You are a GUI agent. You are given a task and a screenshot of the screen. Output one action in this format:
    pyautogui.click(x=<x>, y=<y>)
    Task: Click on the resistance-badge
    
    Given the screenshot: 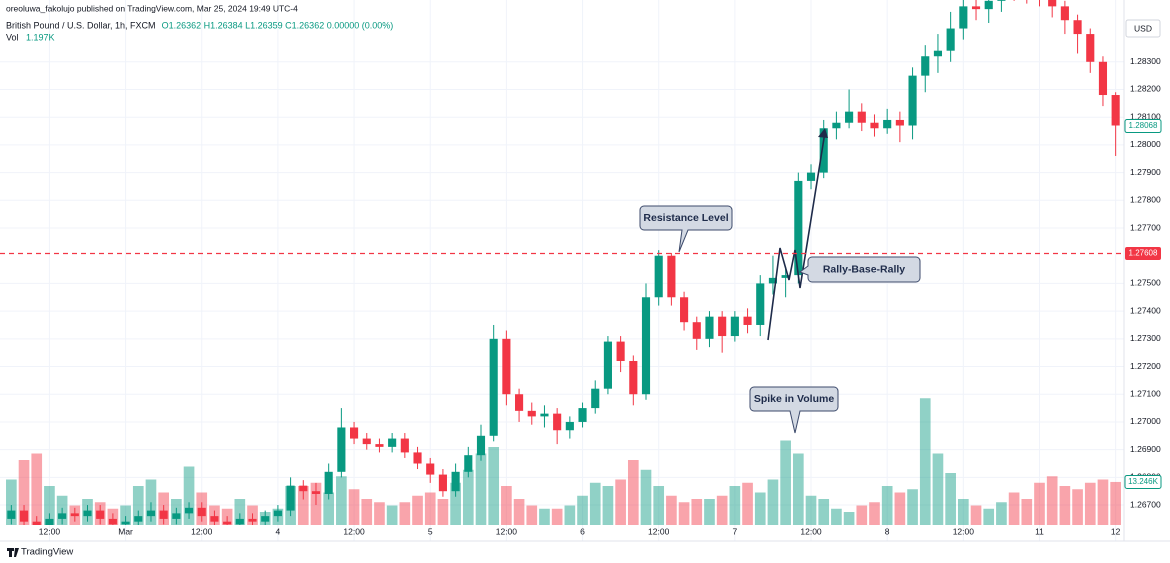 What is the action you would take?
    pyautogui.click(x=1143, y=253)
    